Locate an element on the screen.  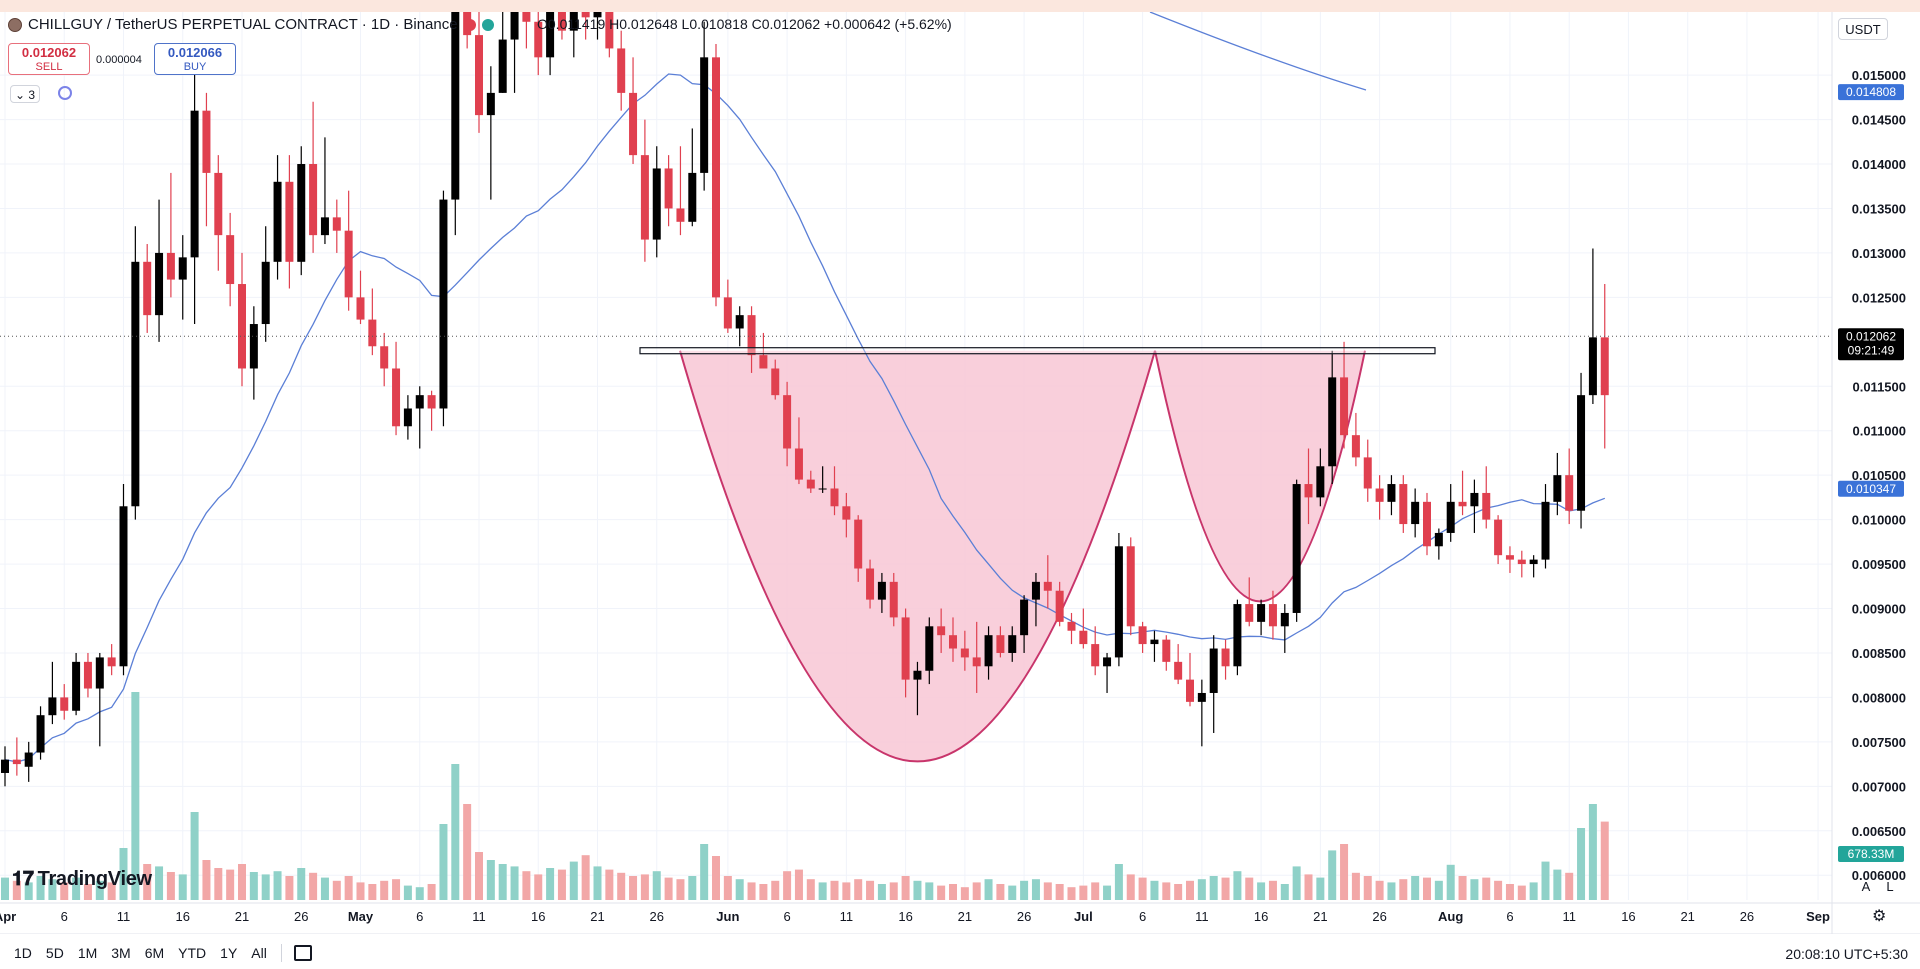
time-tick-label: Apr is located at coordinates (8, 916).